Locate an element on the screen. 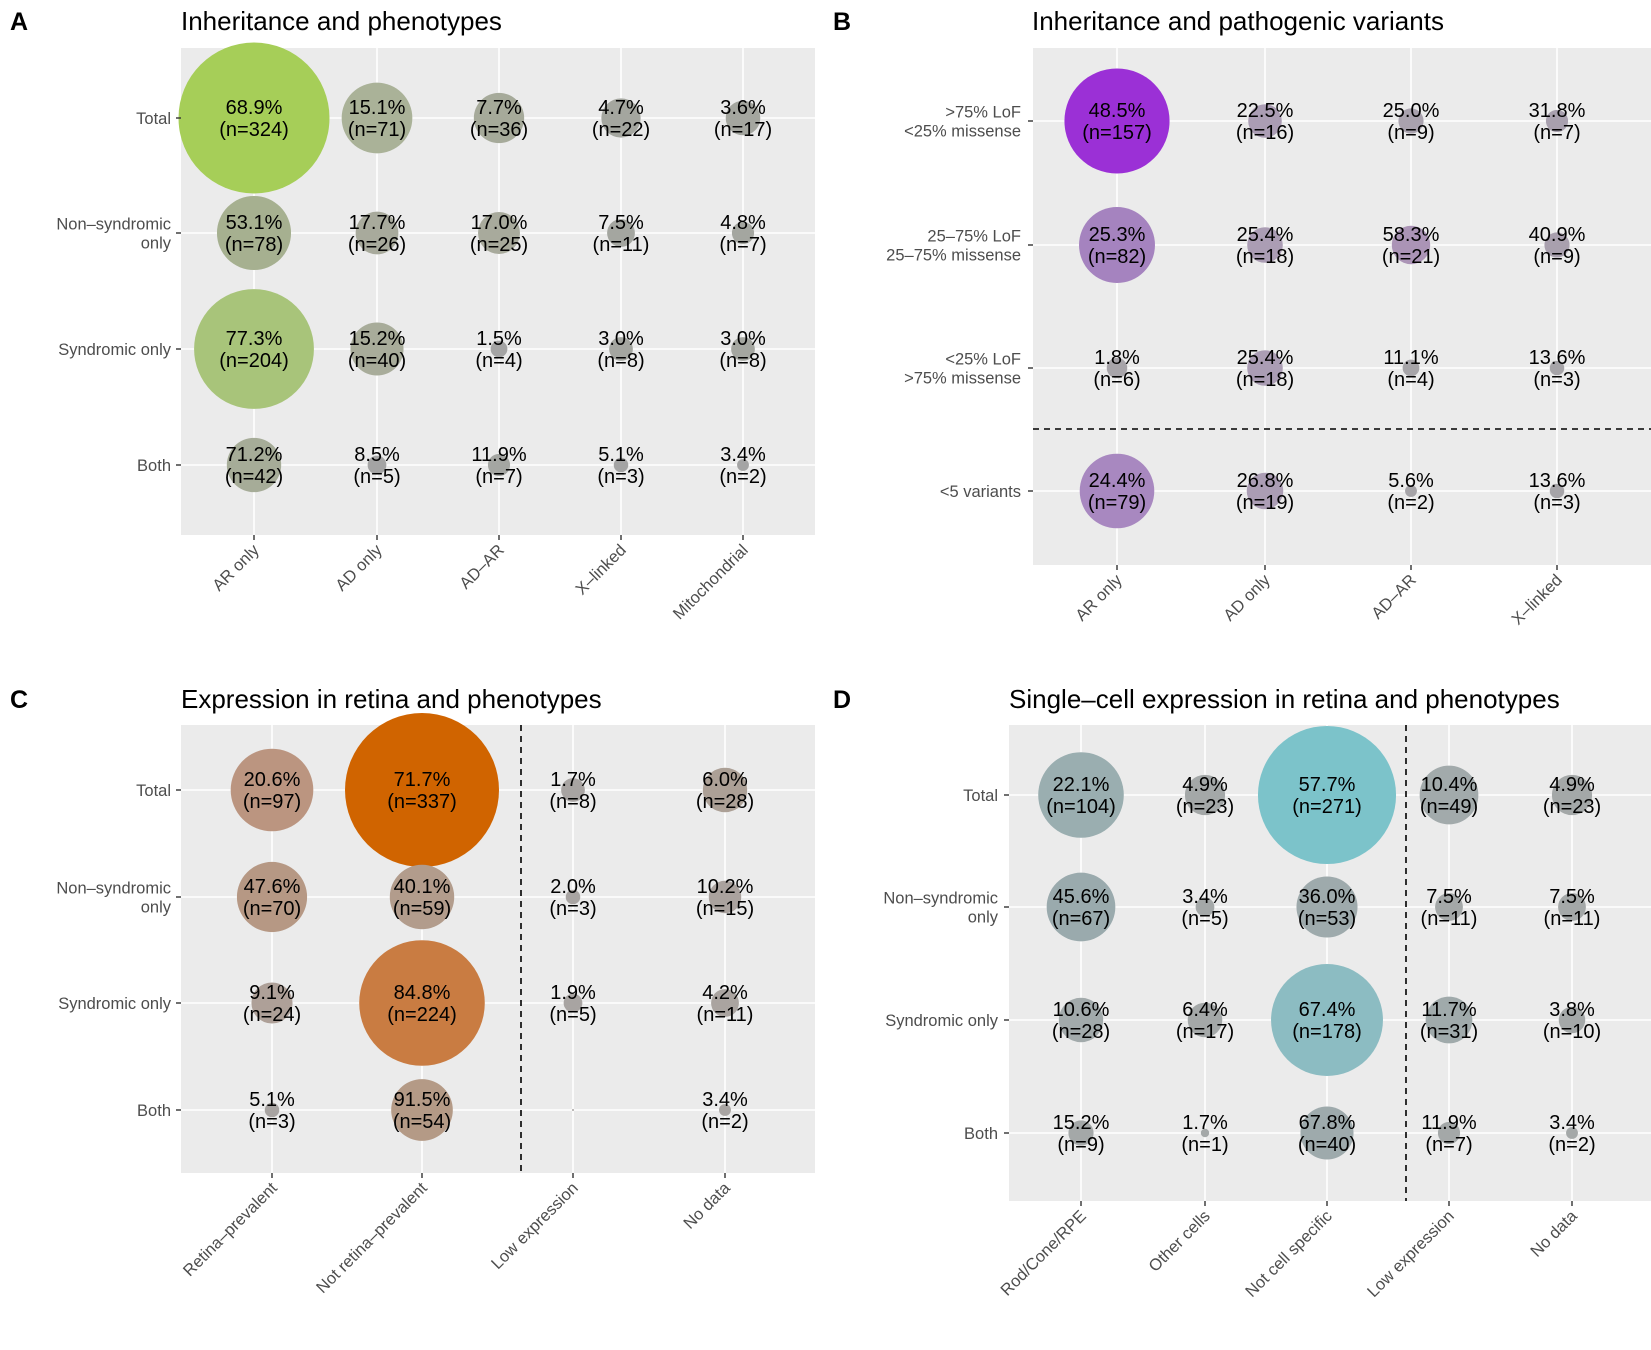 This screenshot has height=1350, width=1651. panel-b-n-label-r0-c0: (n=157) is located at coordinates (1117, 133).